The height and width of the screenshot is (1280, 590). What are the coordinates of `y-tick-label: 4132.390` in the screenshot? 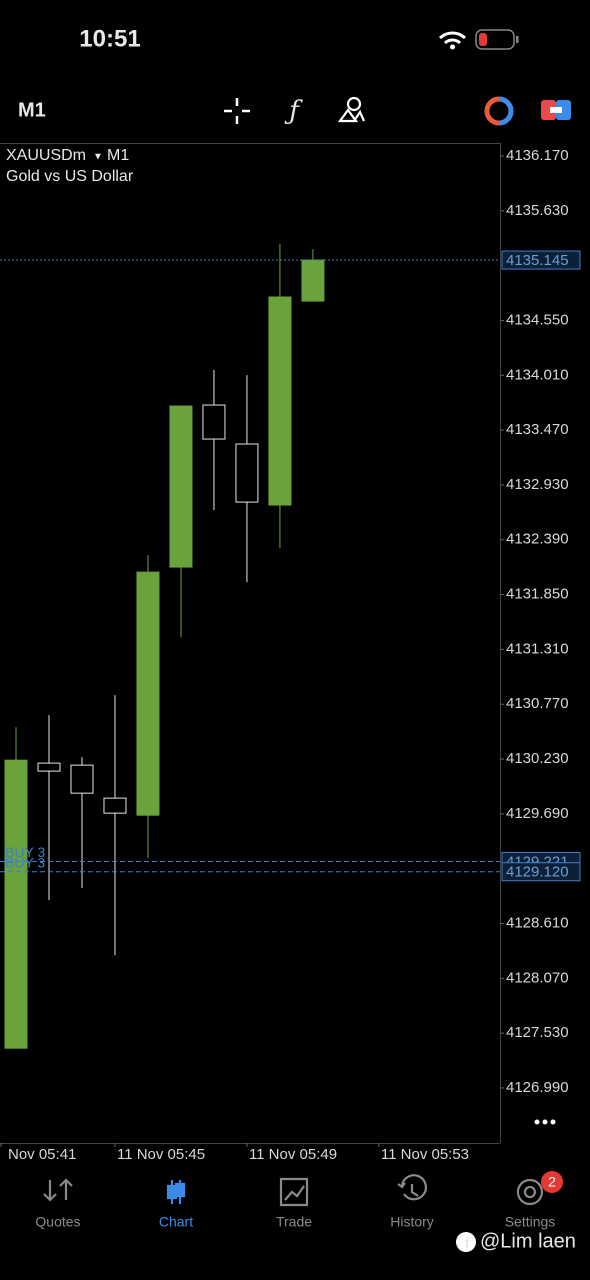 It's located at (537, 539).